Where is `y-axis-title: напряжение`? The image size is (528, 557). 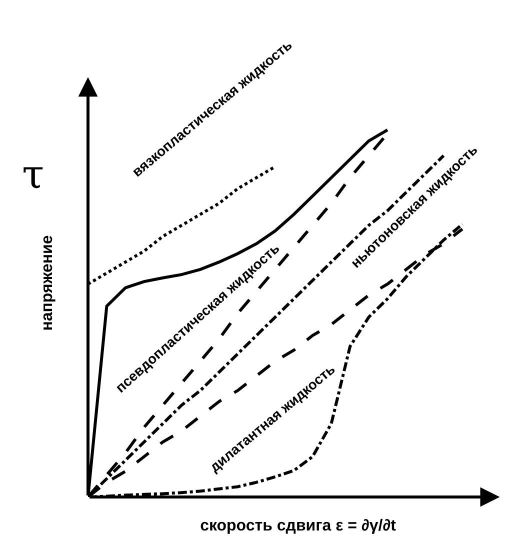 y-axis-title: напряжение is located at coordinates (47, 283).